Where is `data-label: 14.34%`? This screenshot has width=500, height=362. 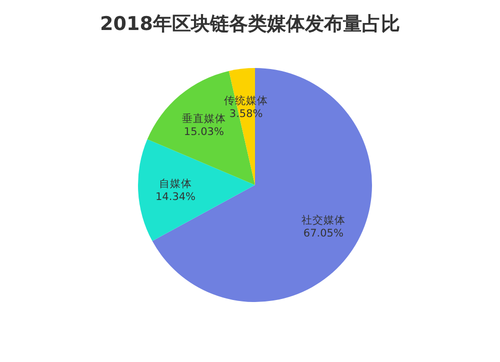 data-label: 14.34% is located at coordinates (176, 196).